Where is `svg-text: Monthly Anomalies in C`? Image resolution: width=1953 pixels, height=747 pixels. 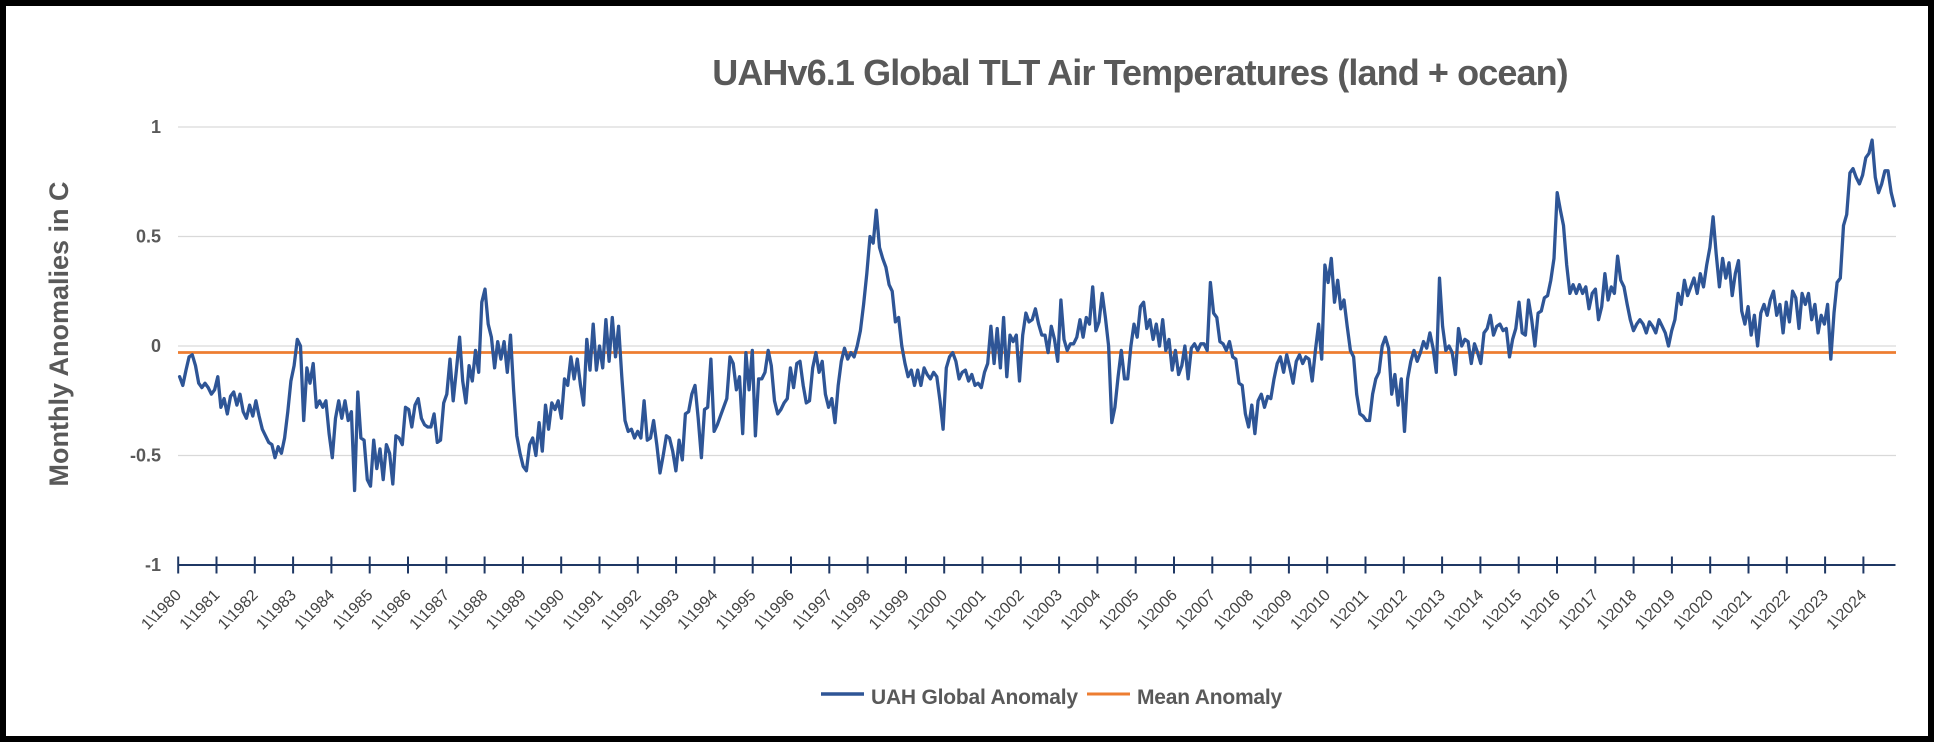
svg-text: Monthly Anomalies in C is located at coordinates (59, 333).